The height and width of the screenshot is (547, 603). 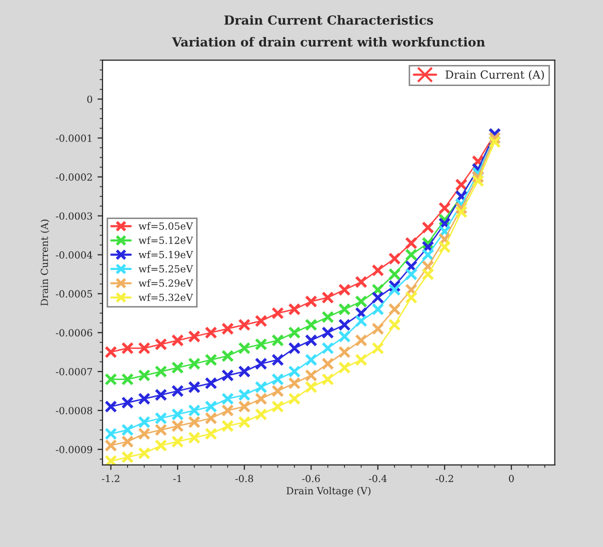 What do you see at coordinates (89, 99) in the screenshot?
I see `y-tick-label: 0` at bounding box center [89, 99].